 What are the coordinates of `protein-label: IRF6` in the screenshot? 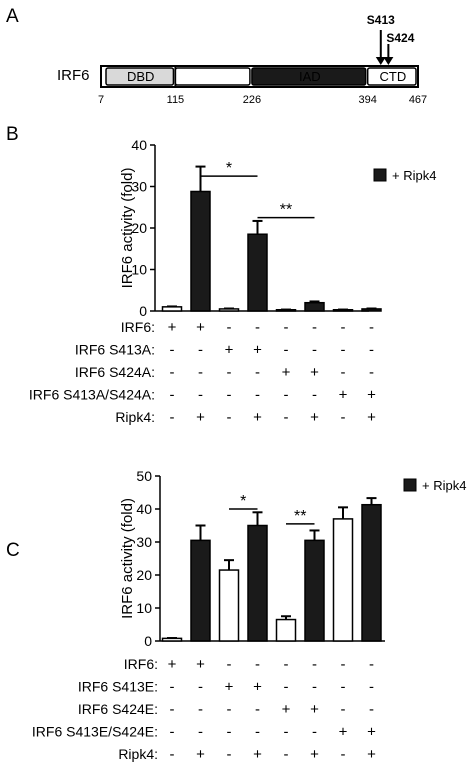 It's located at (73, 75).